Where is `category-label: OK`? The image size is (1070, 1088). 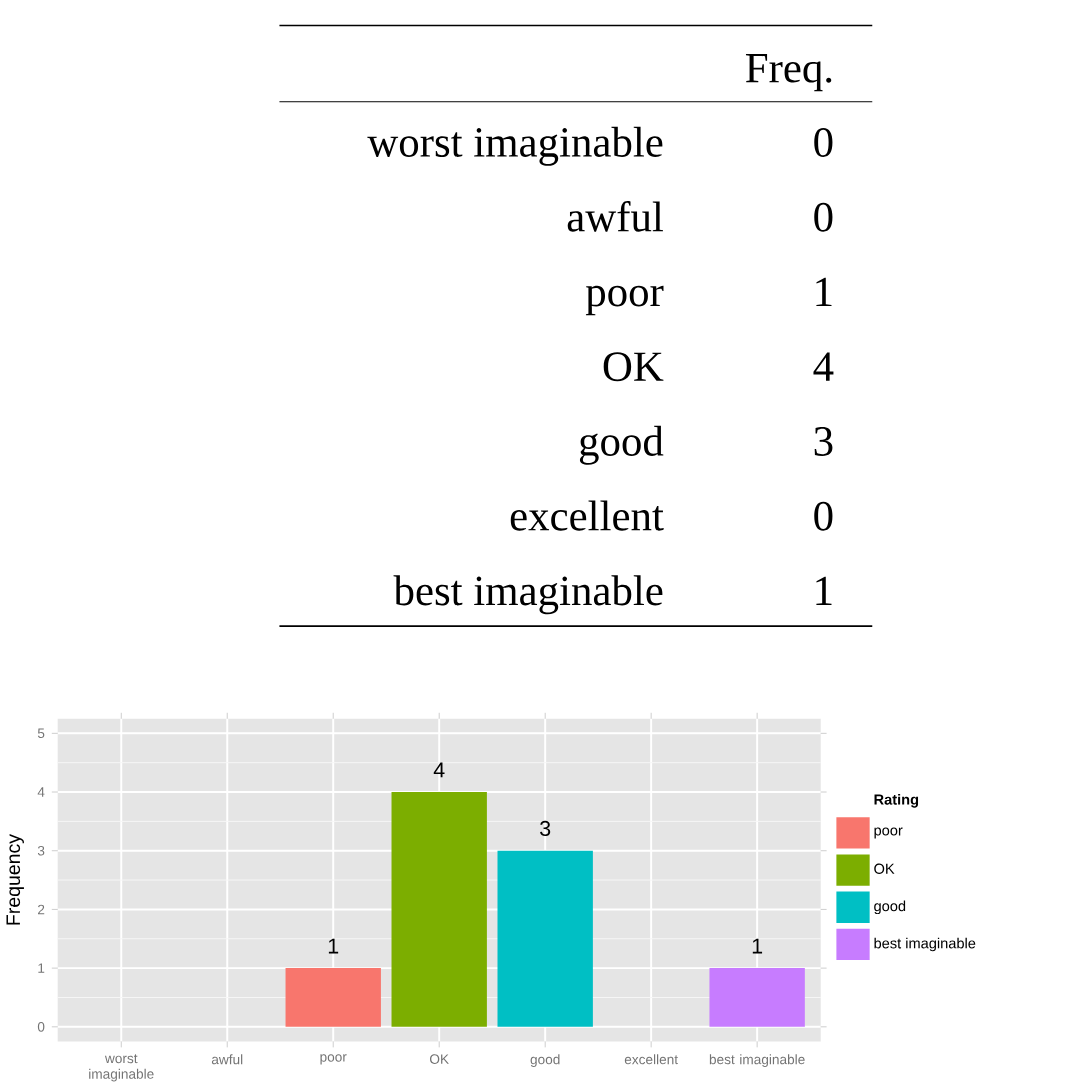 category-label: OK is located at coordinates (633, 367).